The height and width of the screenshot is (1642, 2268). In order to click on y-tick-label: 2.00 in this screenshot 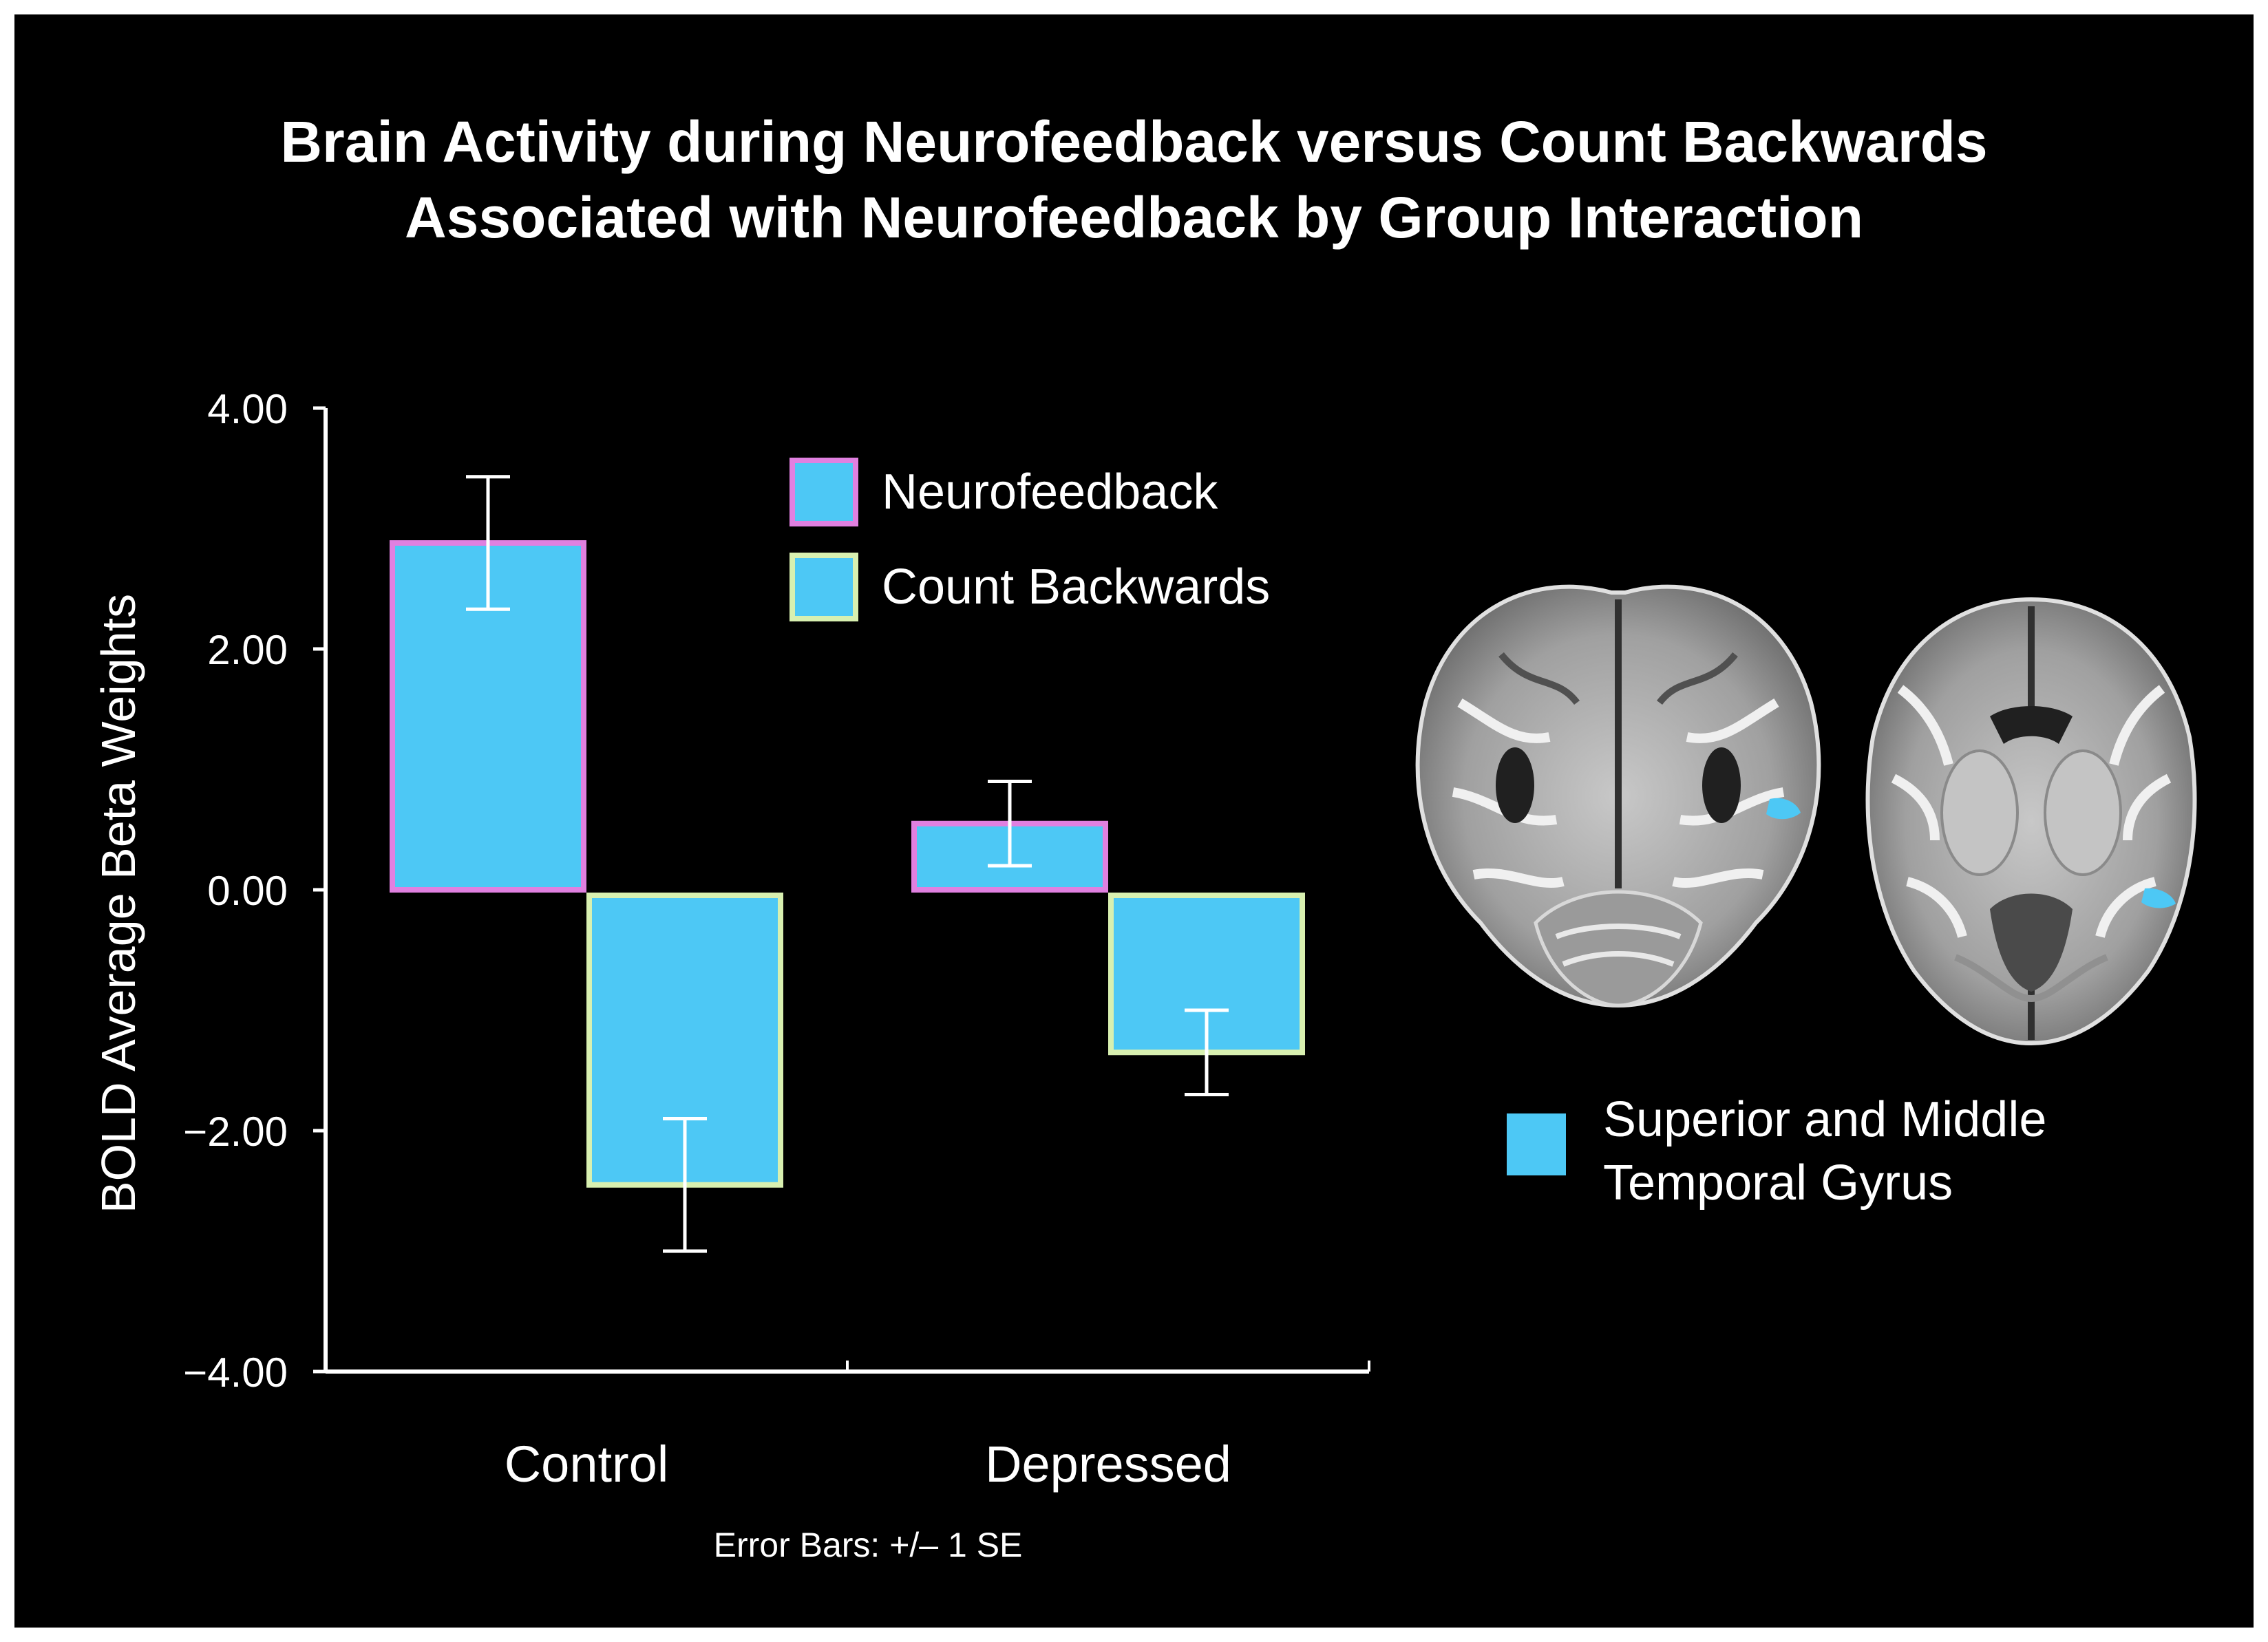, I will do `click(248, 650)`.